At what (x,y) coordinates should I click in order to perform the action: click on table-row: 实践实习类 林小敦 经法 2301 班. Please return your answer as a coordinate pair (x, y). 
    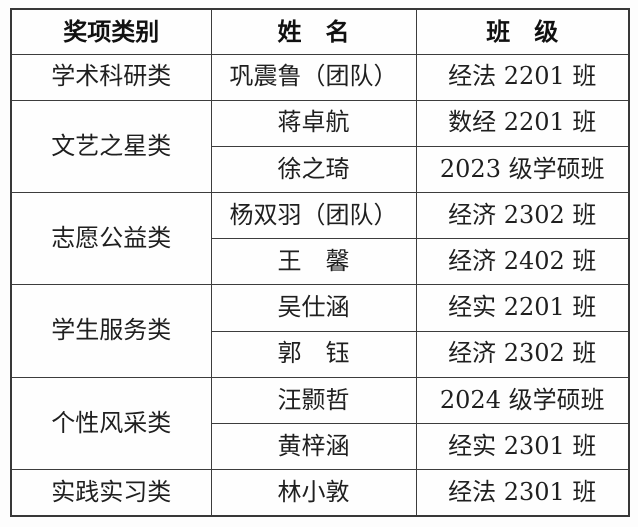
    Looking at the image, I should click on (320, 493).